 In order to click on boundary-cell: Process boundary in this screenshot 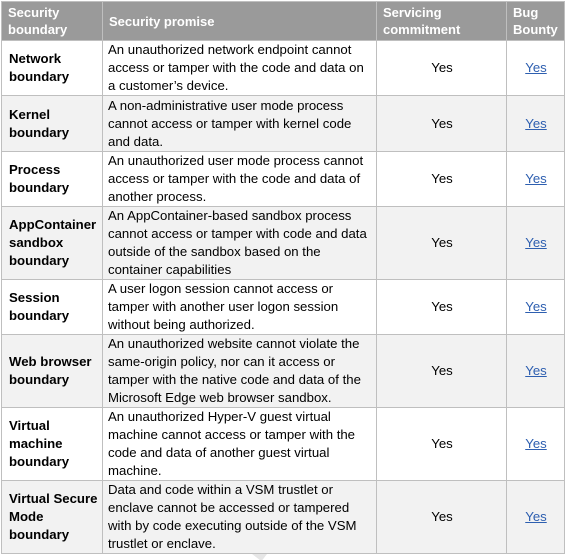, I will do `click(52, 179)`.